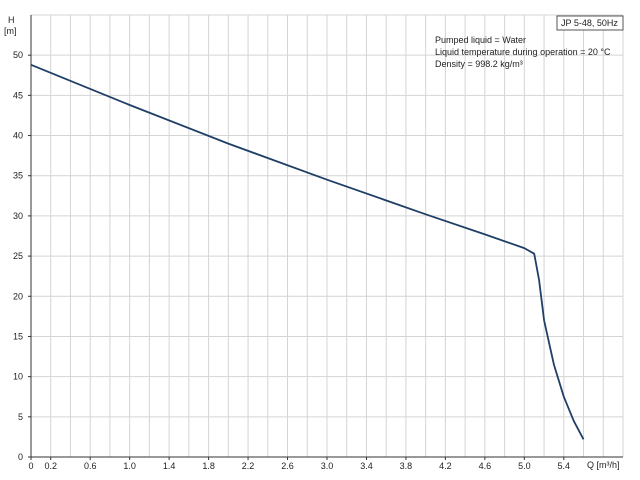  Describe the element at coordinates (445, 466) in the screenshot. I see `x-tick-label: 4.2` at that location.